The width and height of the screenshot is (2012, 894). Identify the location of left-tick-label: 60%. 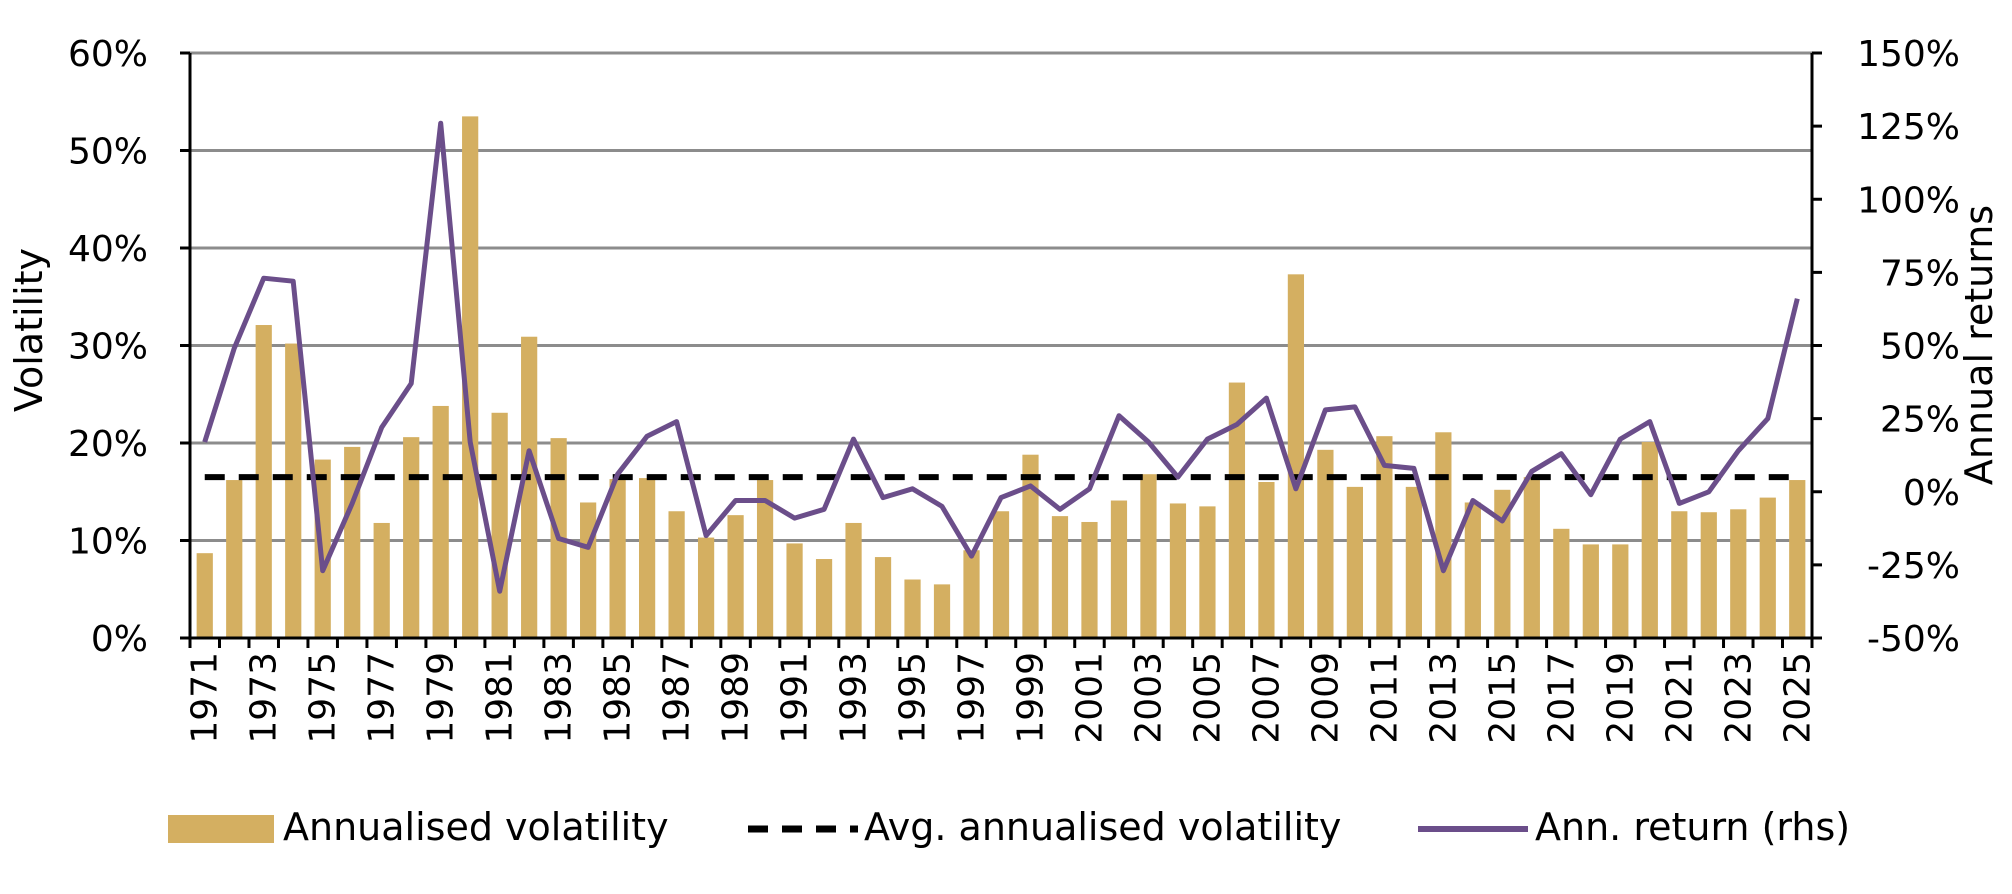
(108, 54).